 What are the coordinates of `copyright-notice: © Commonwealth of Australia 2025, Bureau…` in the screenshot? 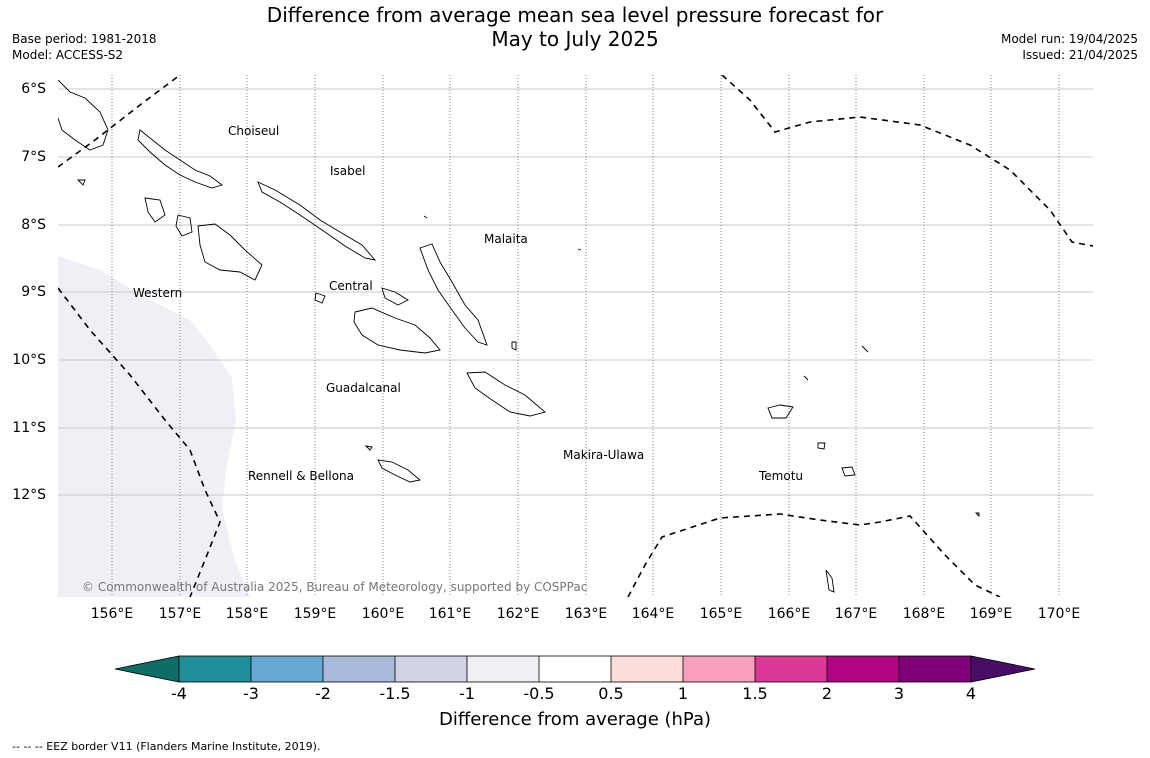 It's located at (335, 587).